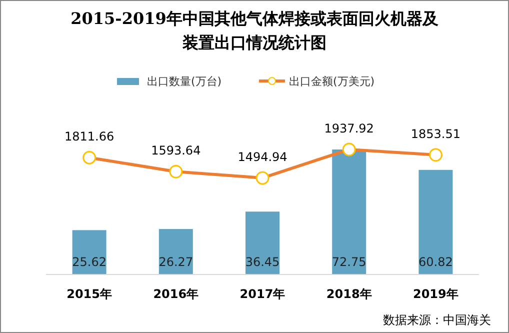 The image size is (509, 333). What do you see at coordinates (349, 128) in the screenshot?
I see `data-label: 1937.92` at bounding box center [349, 128].